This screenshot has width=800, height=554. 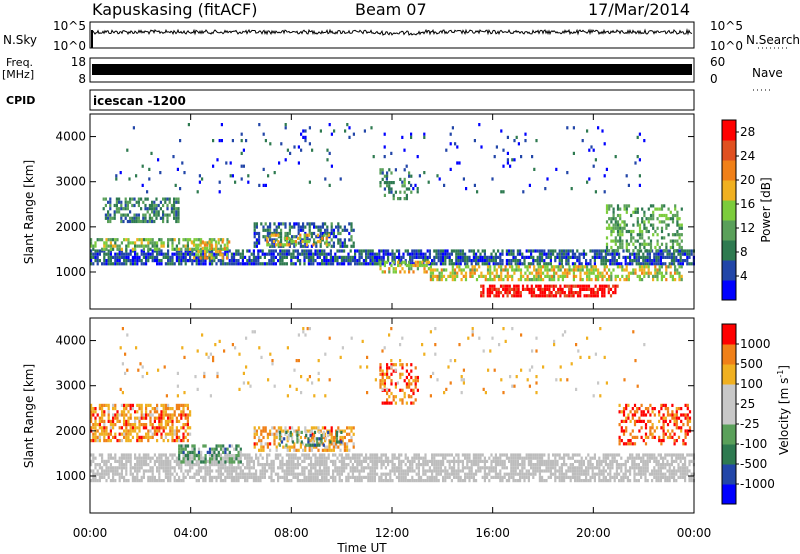 What do you see at coordinates (729, 250) in the screenshot?
I see `colorbar-swatch` at bounding box center [729, 250].